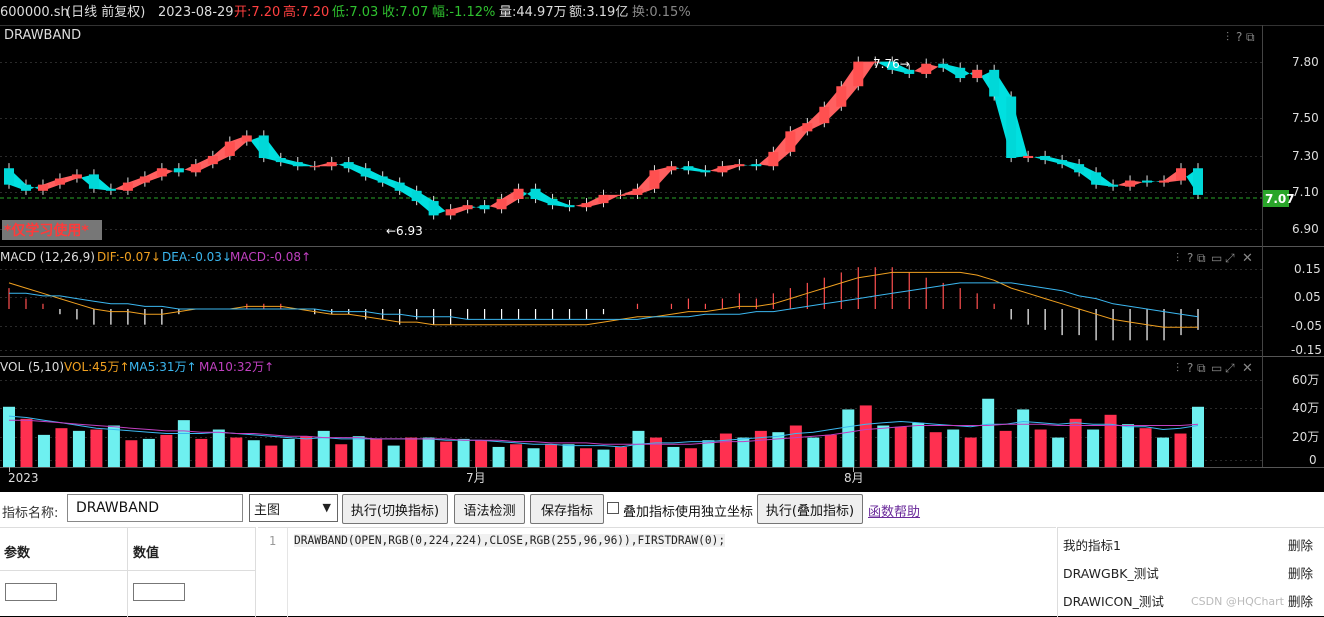 This screenshot has height=617, width=1324. Describe the element at coordinates (1305, 229) in the screenshot. I see `main-y-tick: 6.90` at that location.